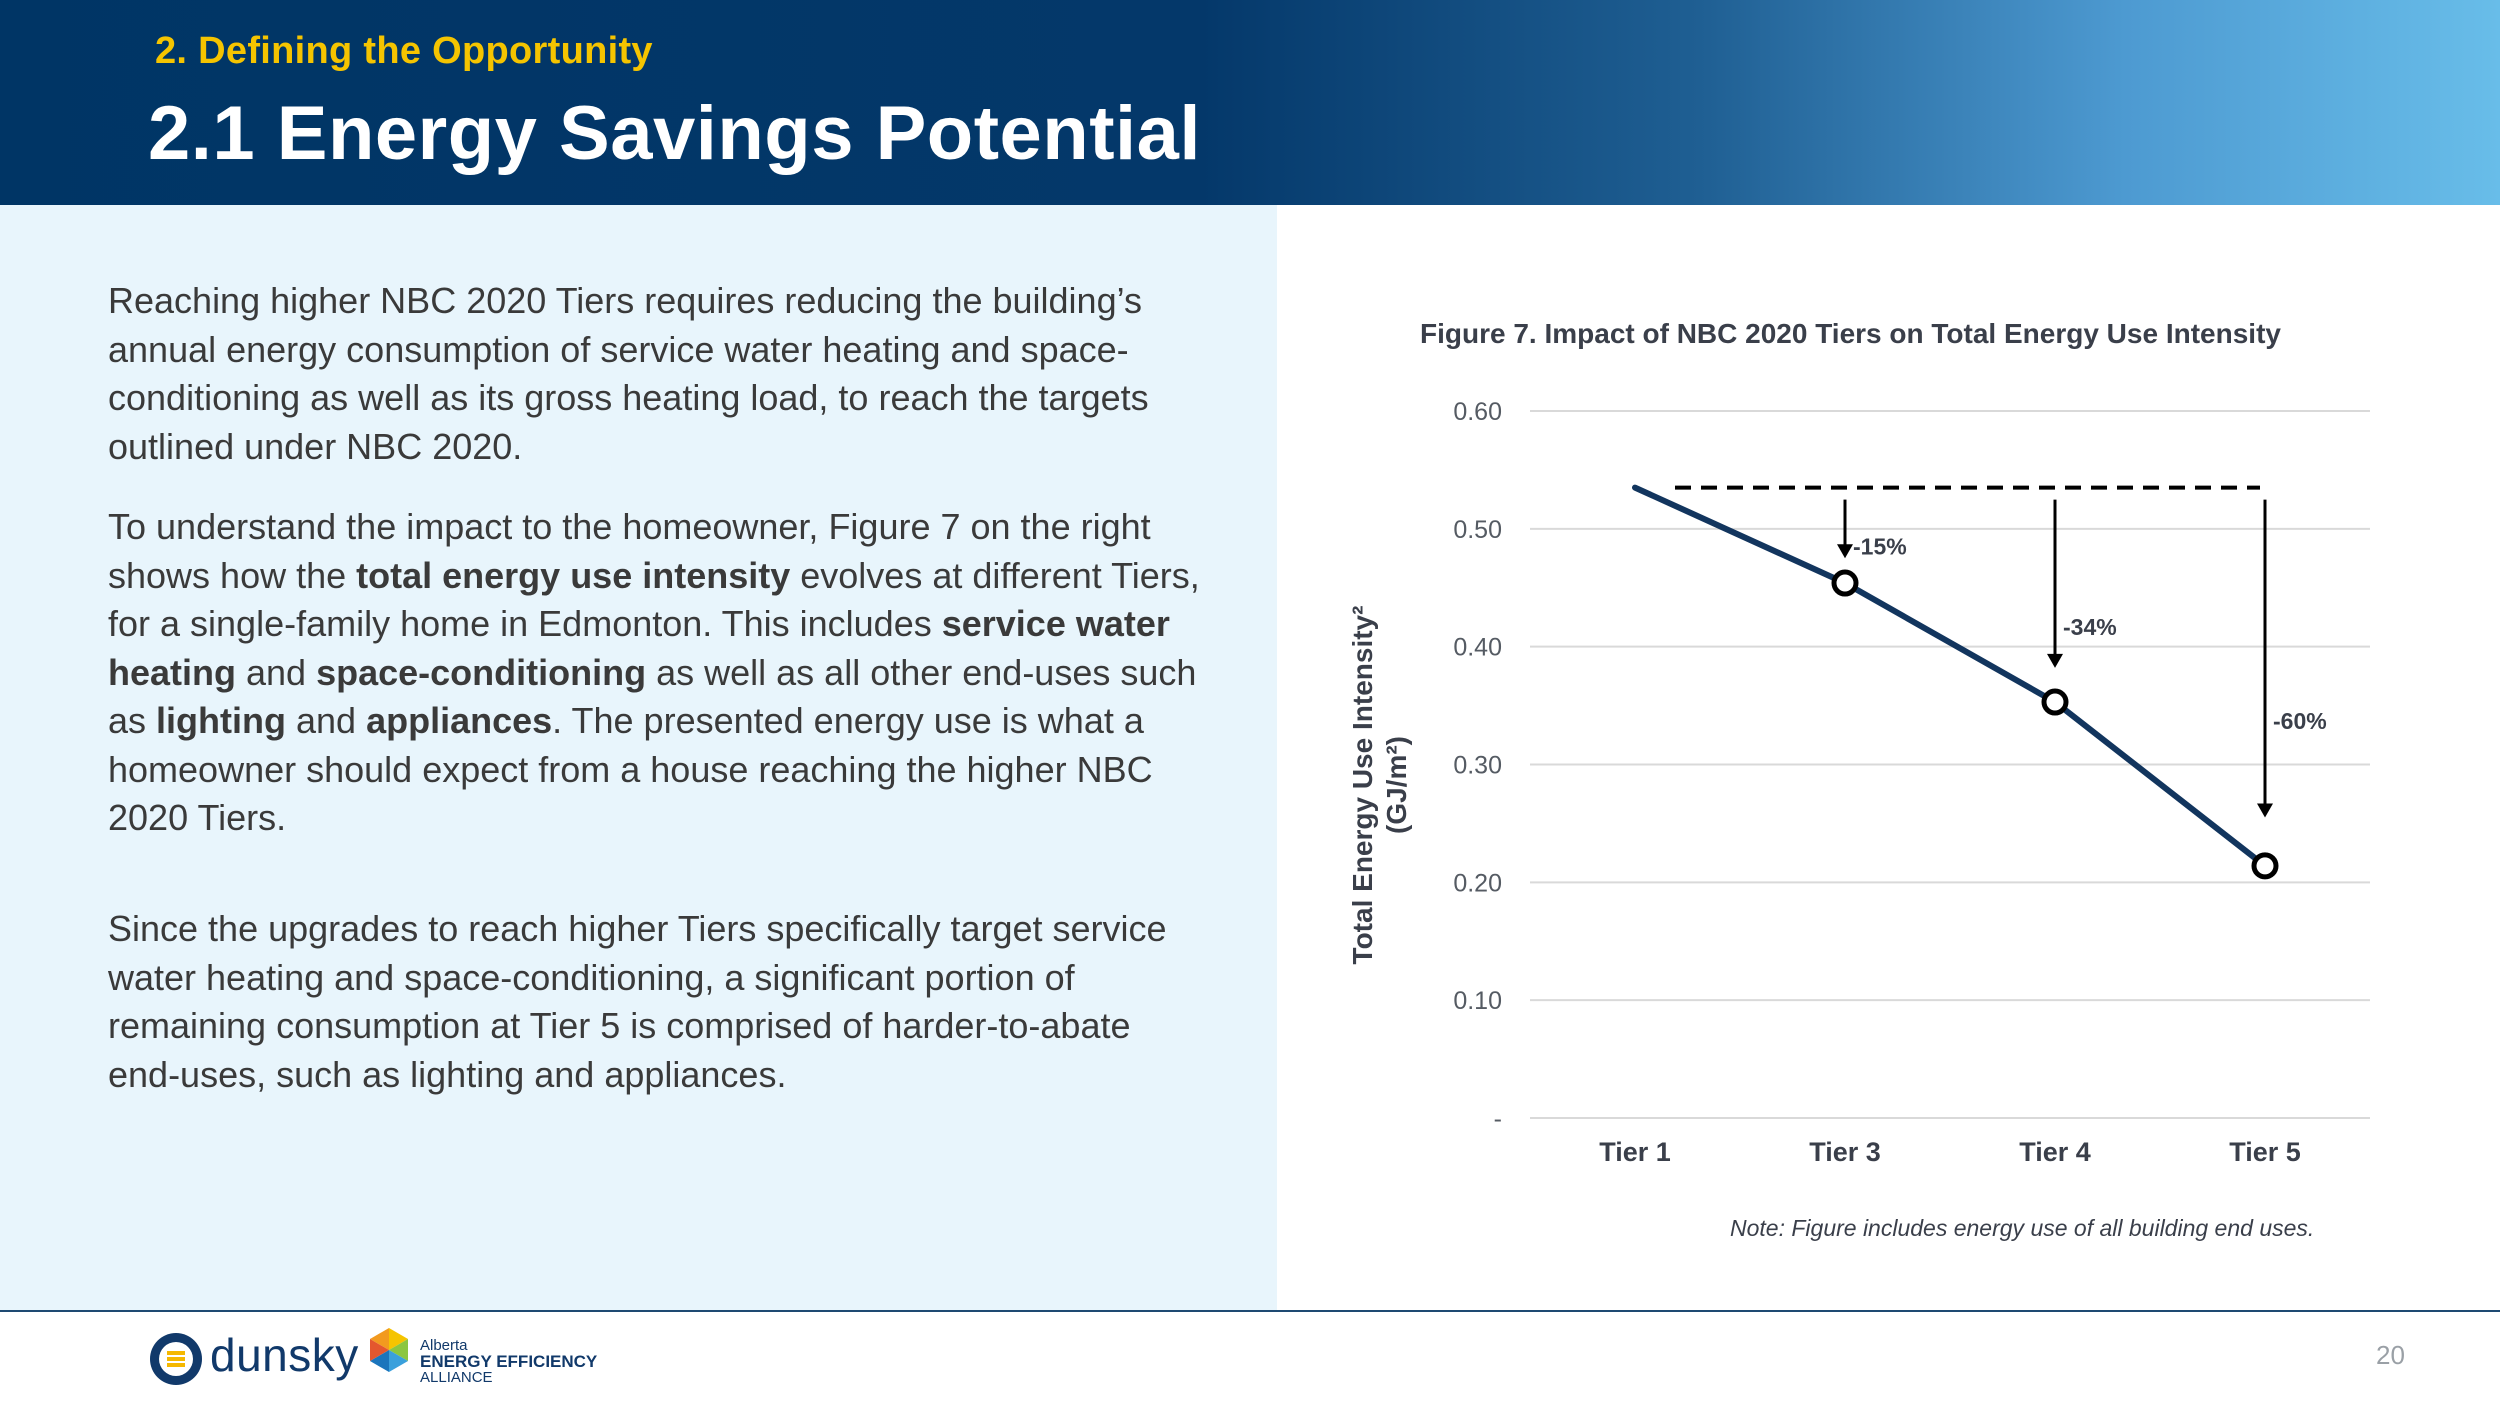  What do you see at coordinates (1250, 1364) in the screenshot?
I see `footer` at bounding box center [1250, 1364].